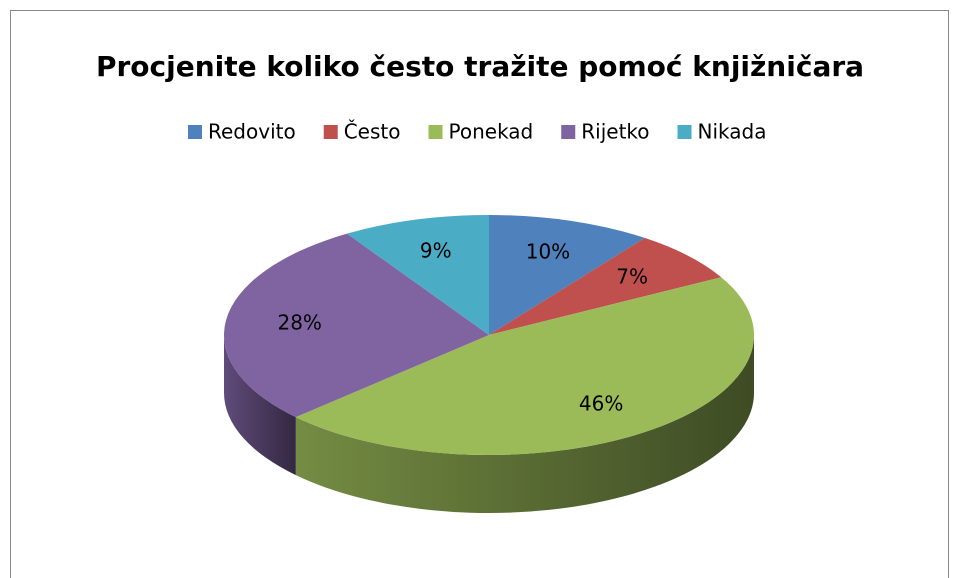  I want to click on legend-label: Ponekad, so click(491, 132).